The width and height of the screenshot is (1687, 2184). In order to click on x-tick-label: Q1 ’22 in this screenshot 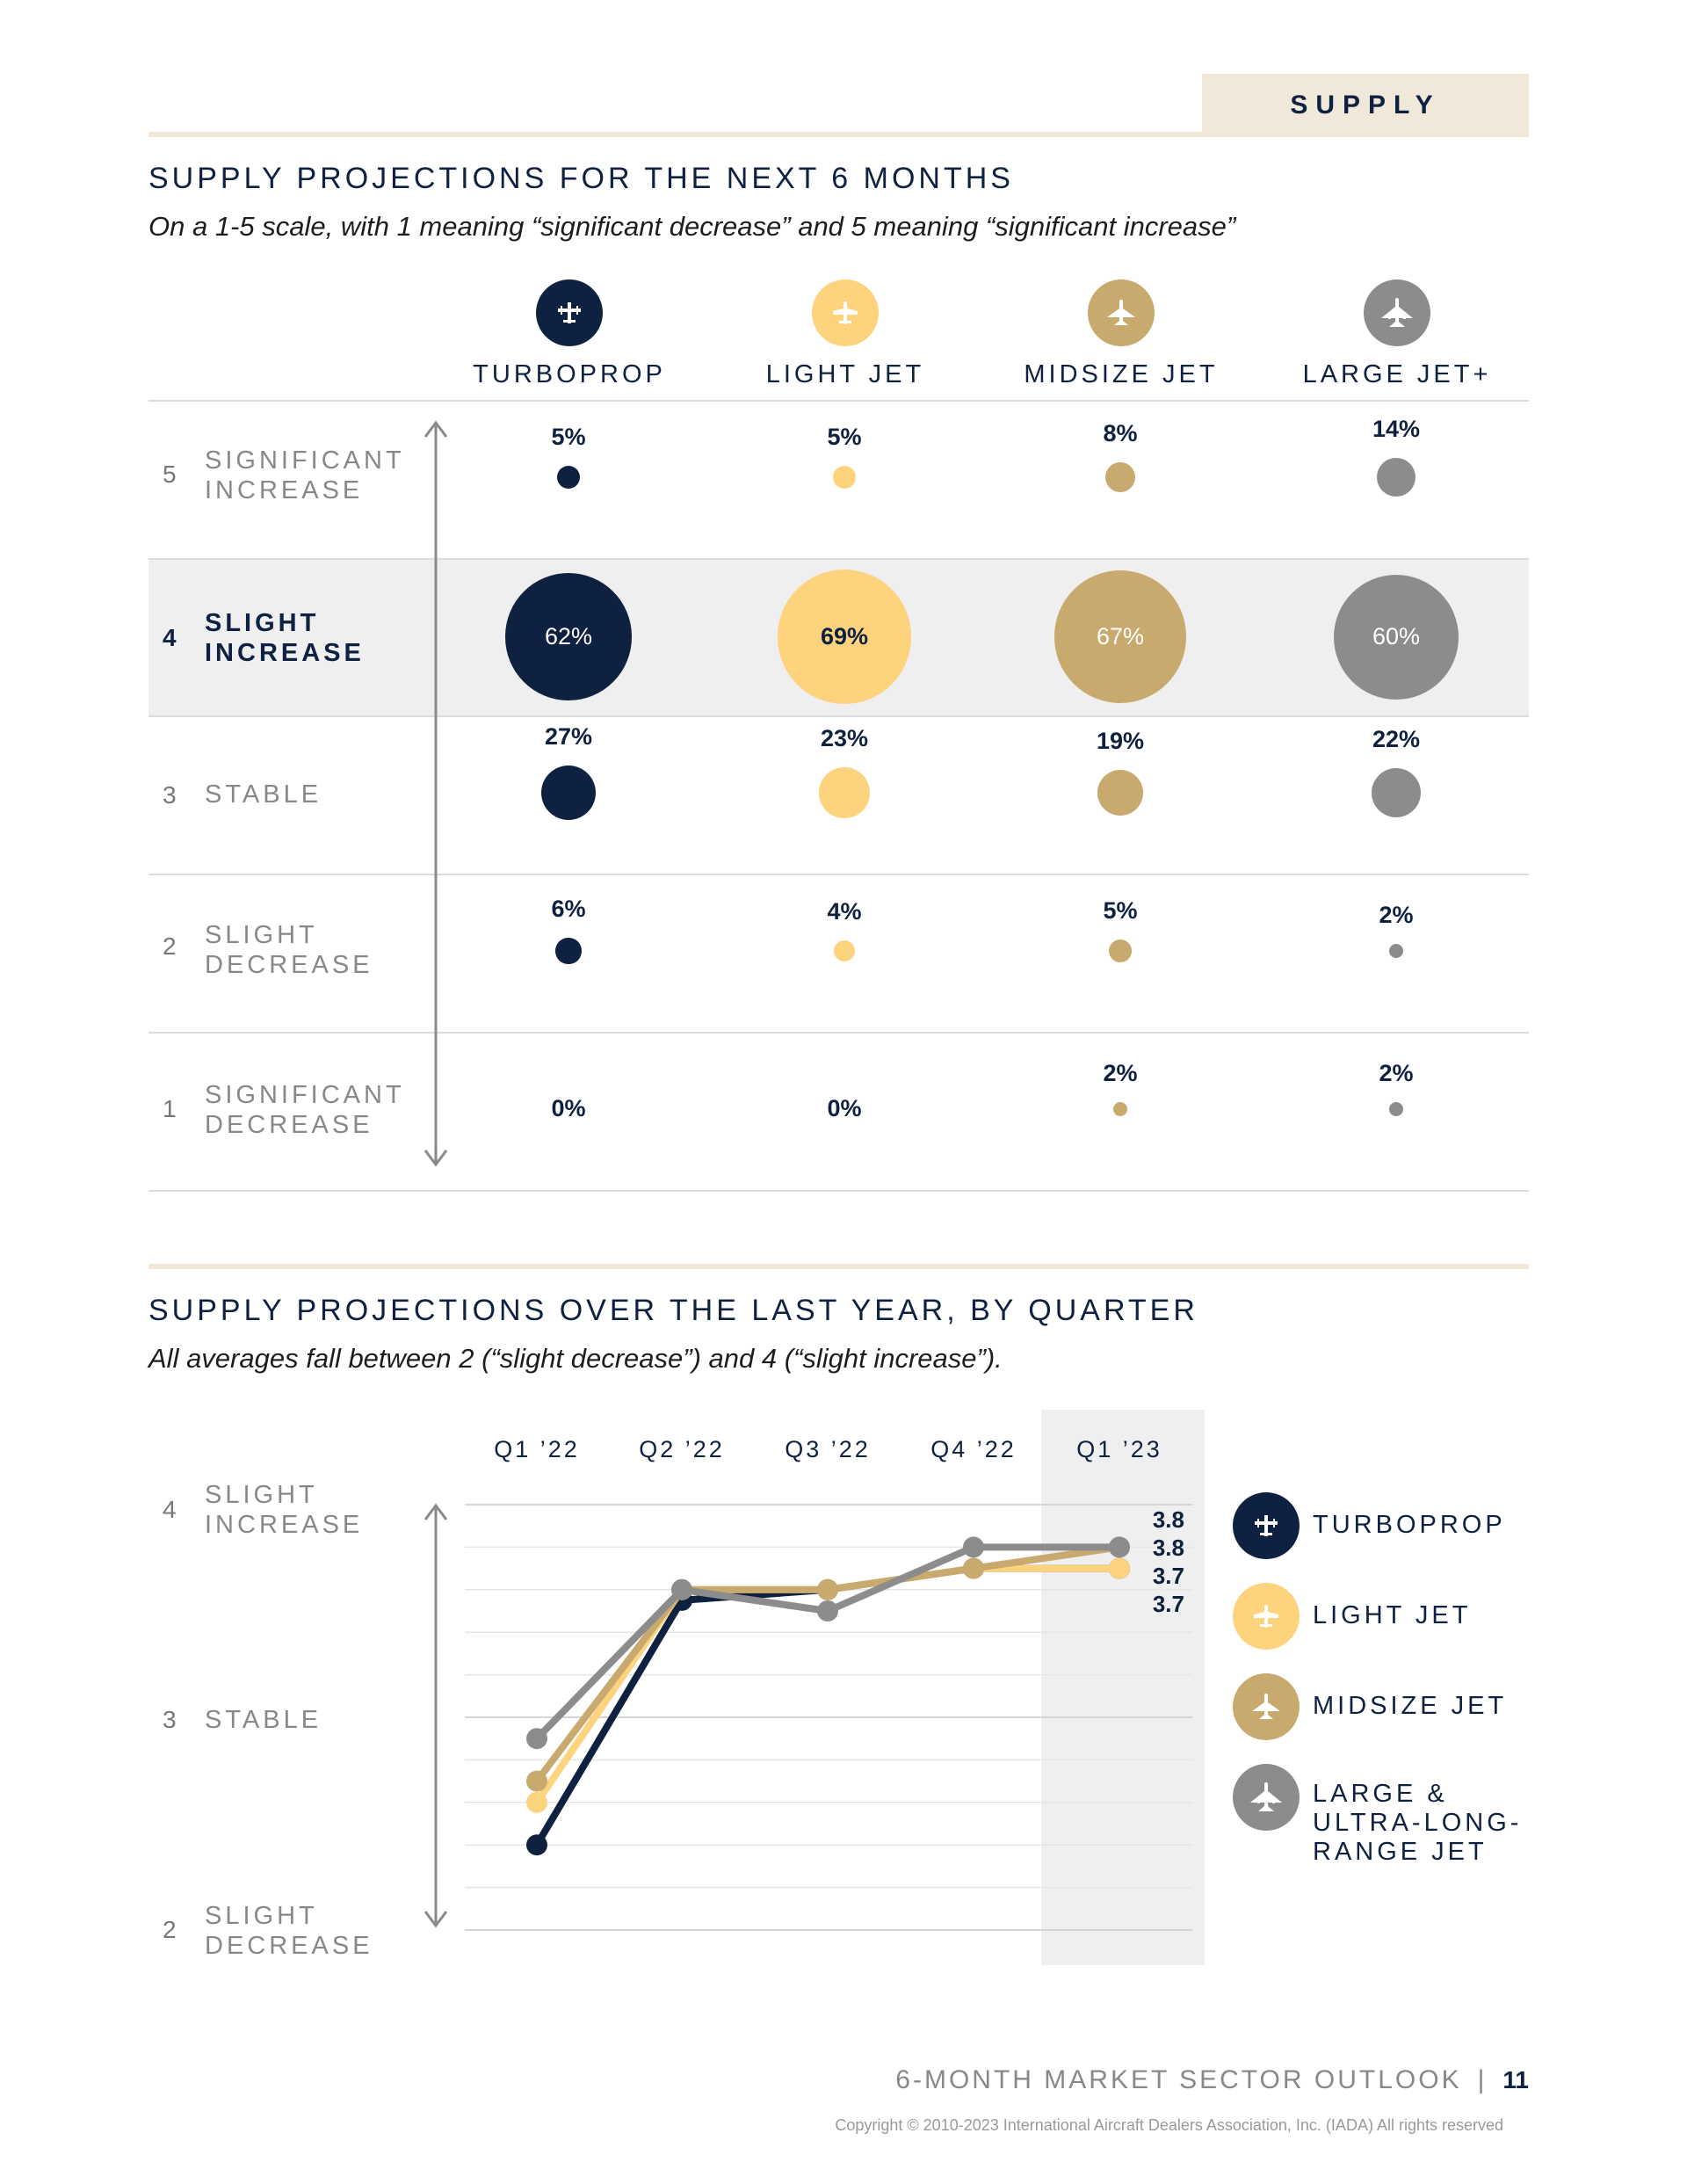, I will do `click(537, 1449)`.